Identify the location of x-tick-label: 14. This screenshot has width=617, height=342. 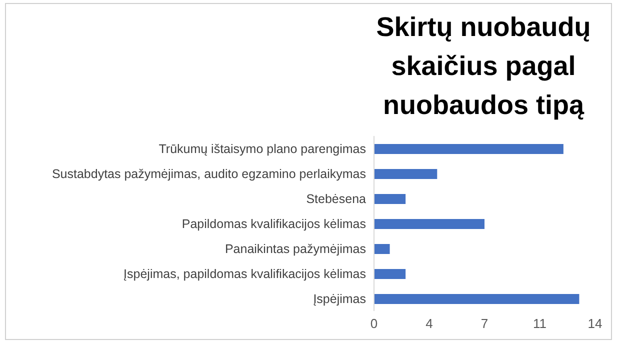
(595, 324).